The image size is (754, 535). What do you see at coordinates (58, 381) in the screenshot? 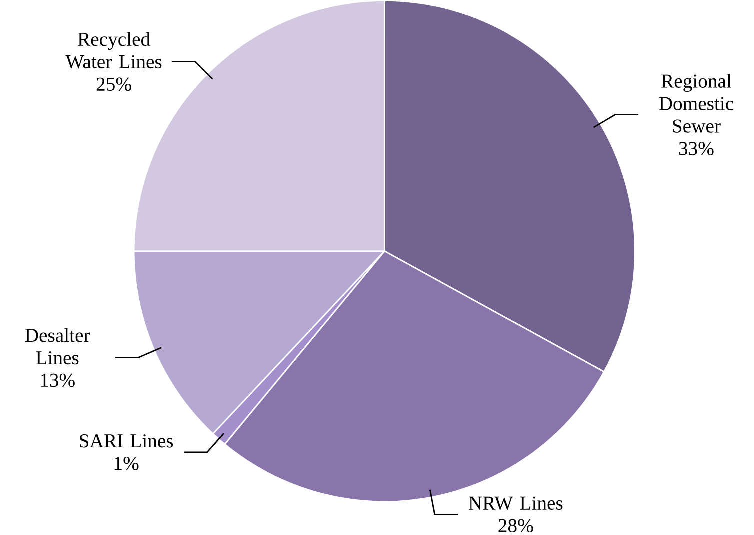
I see `data-label: 13%` at bounding box center [58, 381].